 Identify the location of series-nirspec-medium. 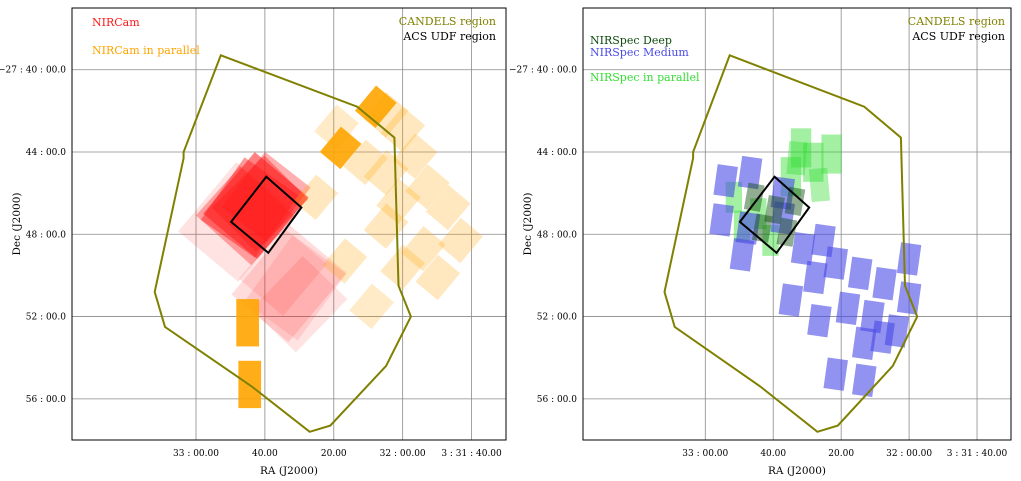
(815, 276).